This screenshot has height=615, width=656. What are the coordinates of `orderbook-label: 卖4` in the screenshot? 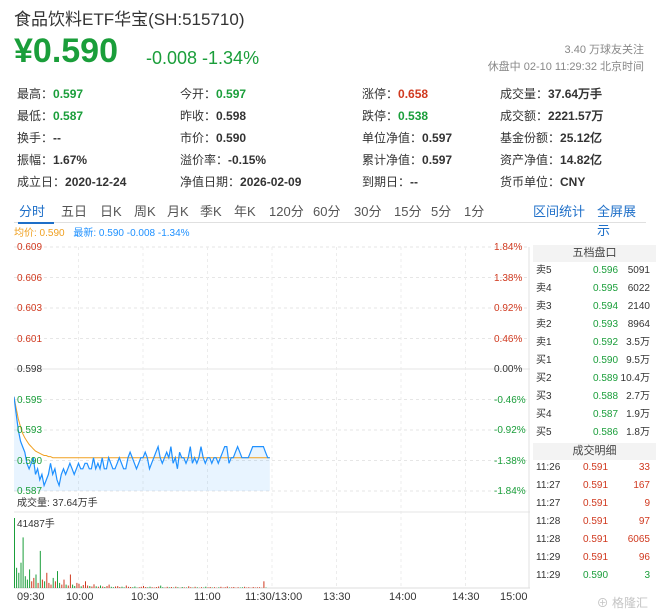 It's located at (544, 288).